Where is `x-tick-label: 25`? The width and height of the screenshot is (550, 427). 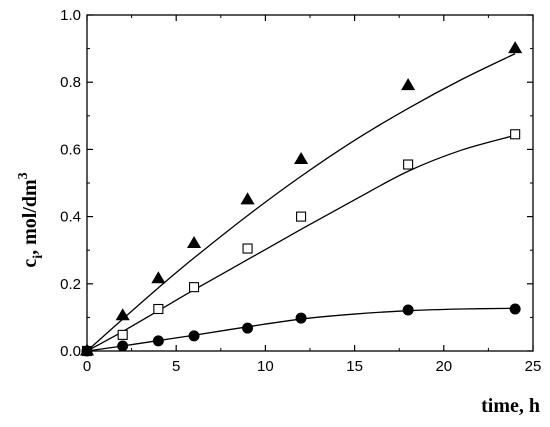
x-tick-label: 25 is located at coordinates (533, 366).